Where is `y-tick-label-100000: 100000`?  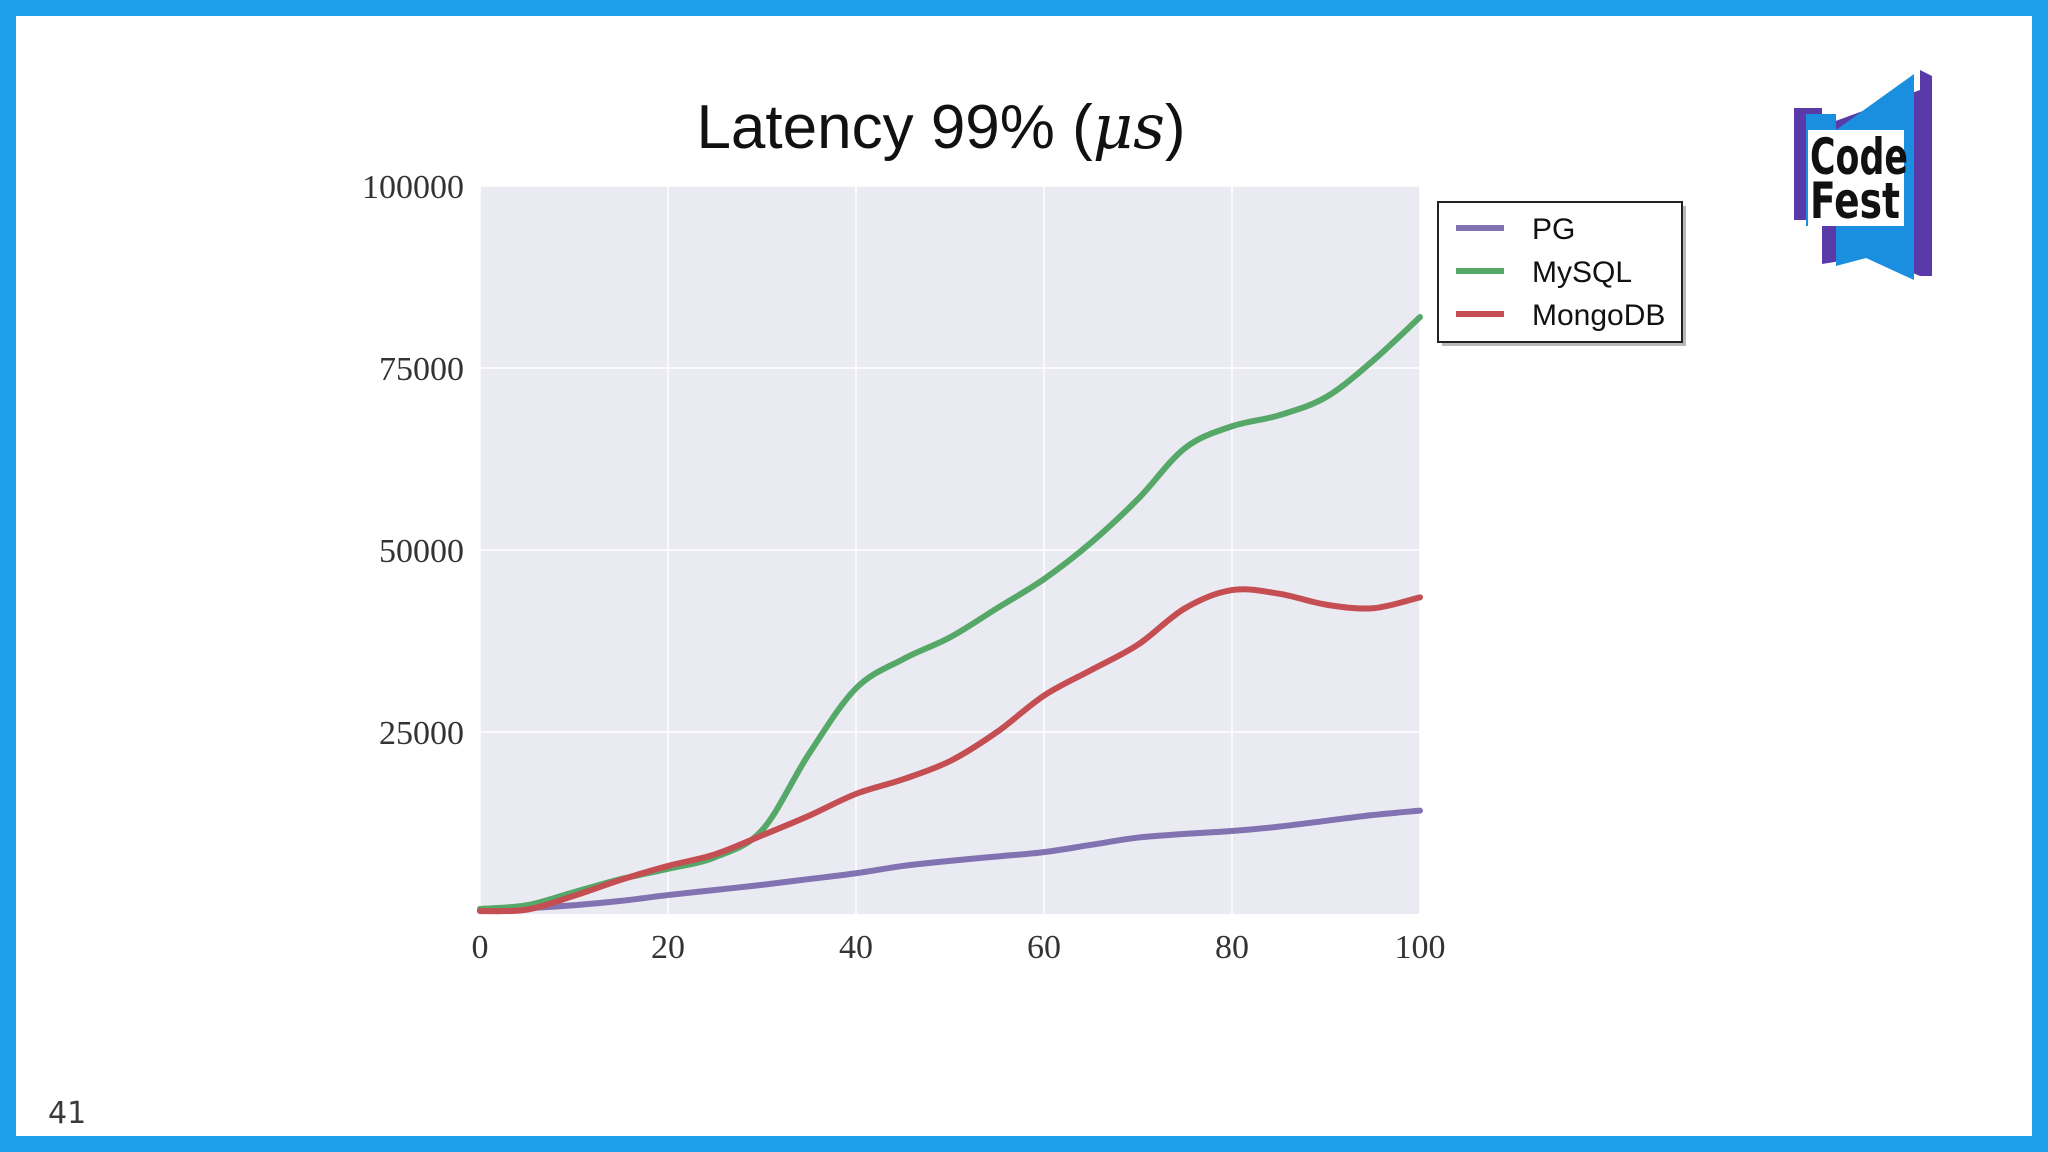
y-tick-label-100000: 100000 is located at coordinates (413, 187).